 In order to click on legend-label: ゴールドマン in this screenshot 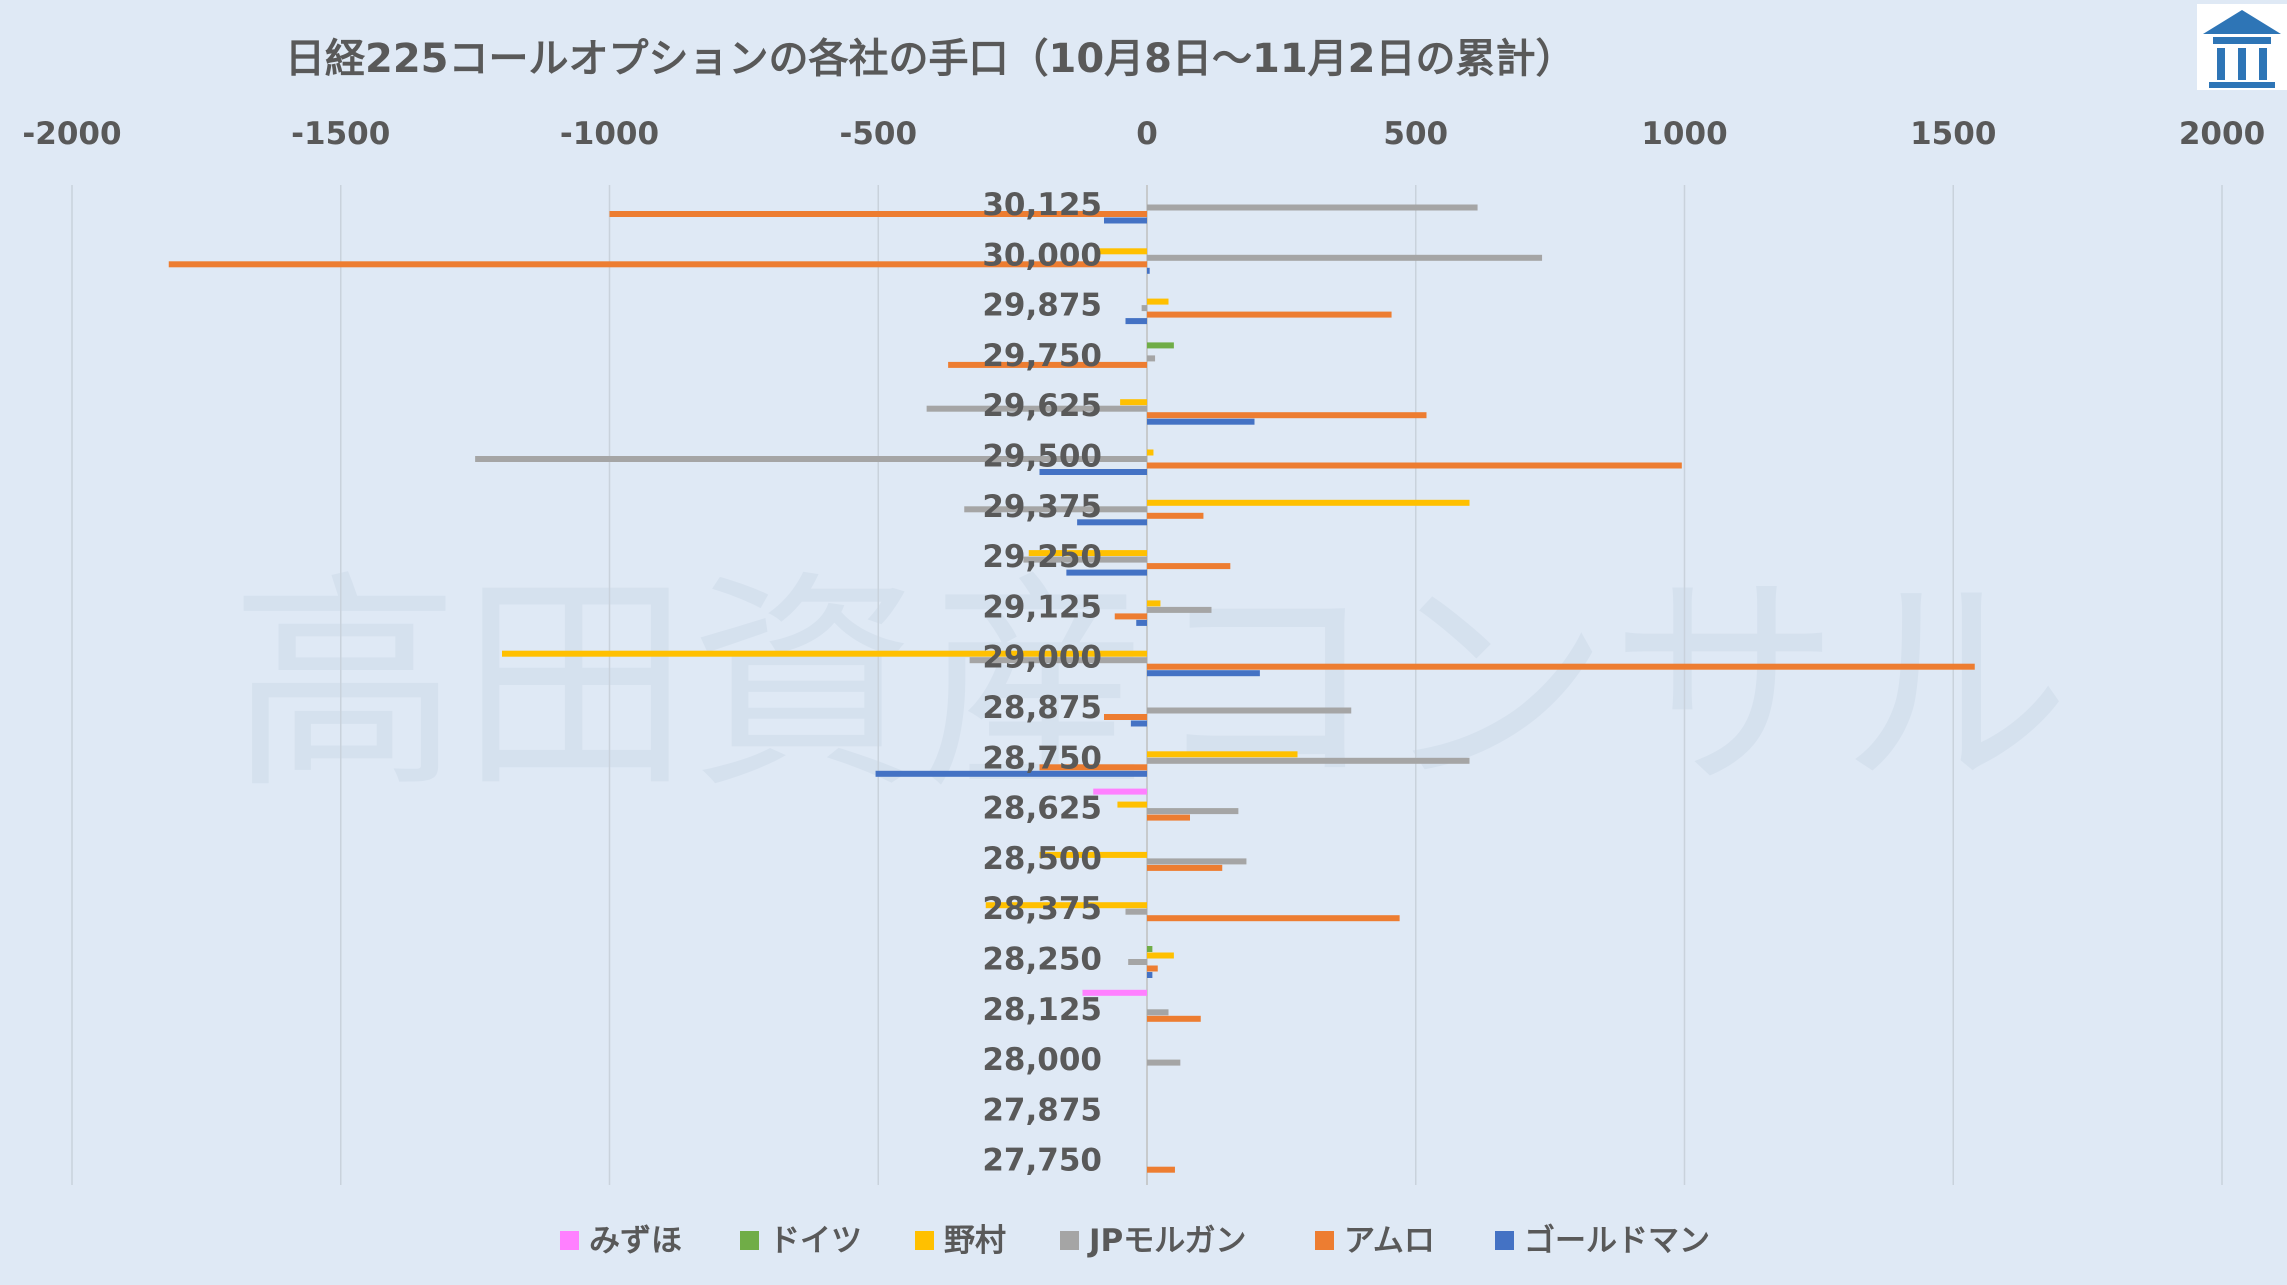, I will do `click(1617, 1241)`.